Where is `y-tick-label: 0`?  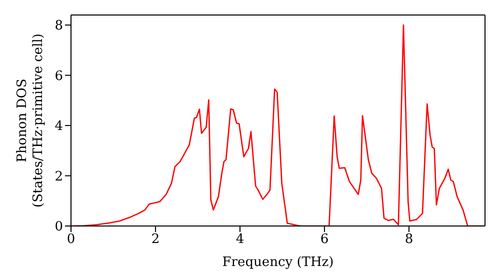 y-tick-label: 0 is located at coordinates (58, 227).